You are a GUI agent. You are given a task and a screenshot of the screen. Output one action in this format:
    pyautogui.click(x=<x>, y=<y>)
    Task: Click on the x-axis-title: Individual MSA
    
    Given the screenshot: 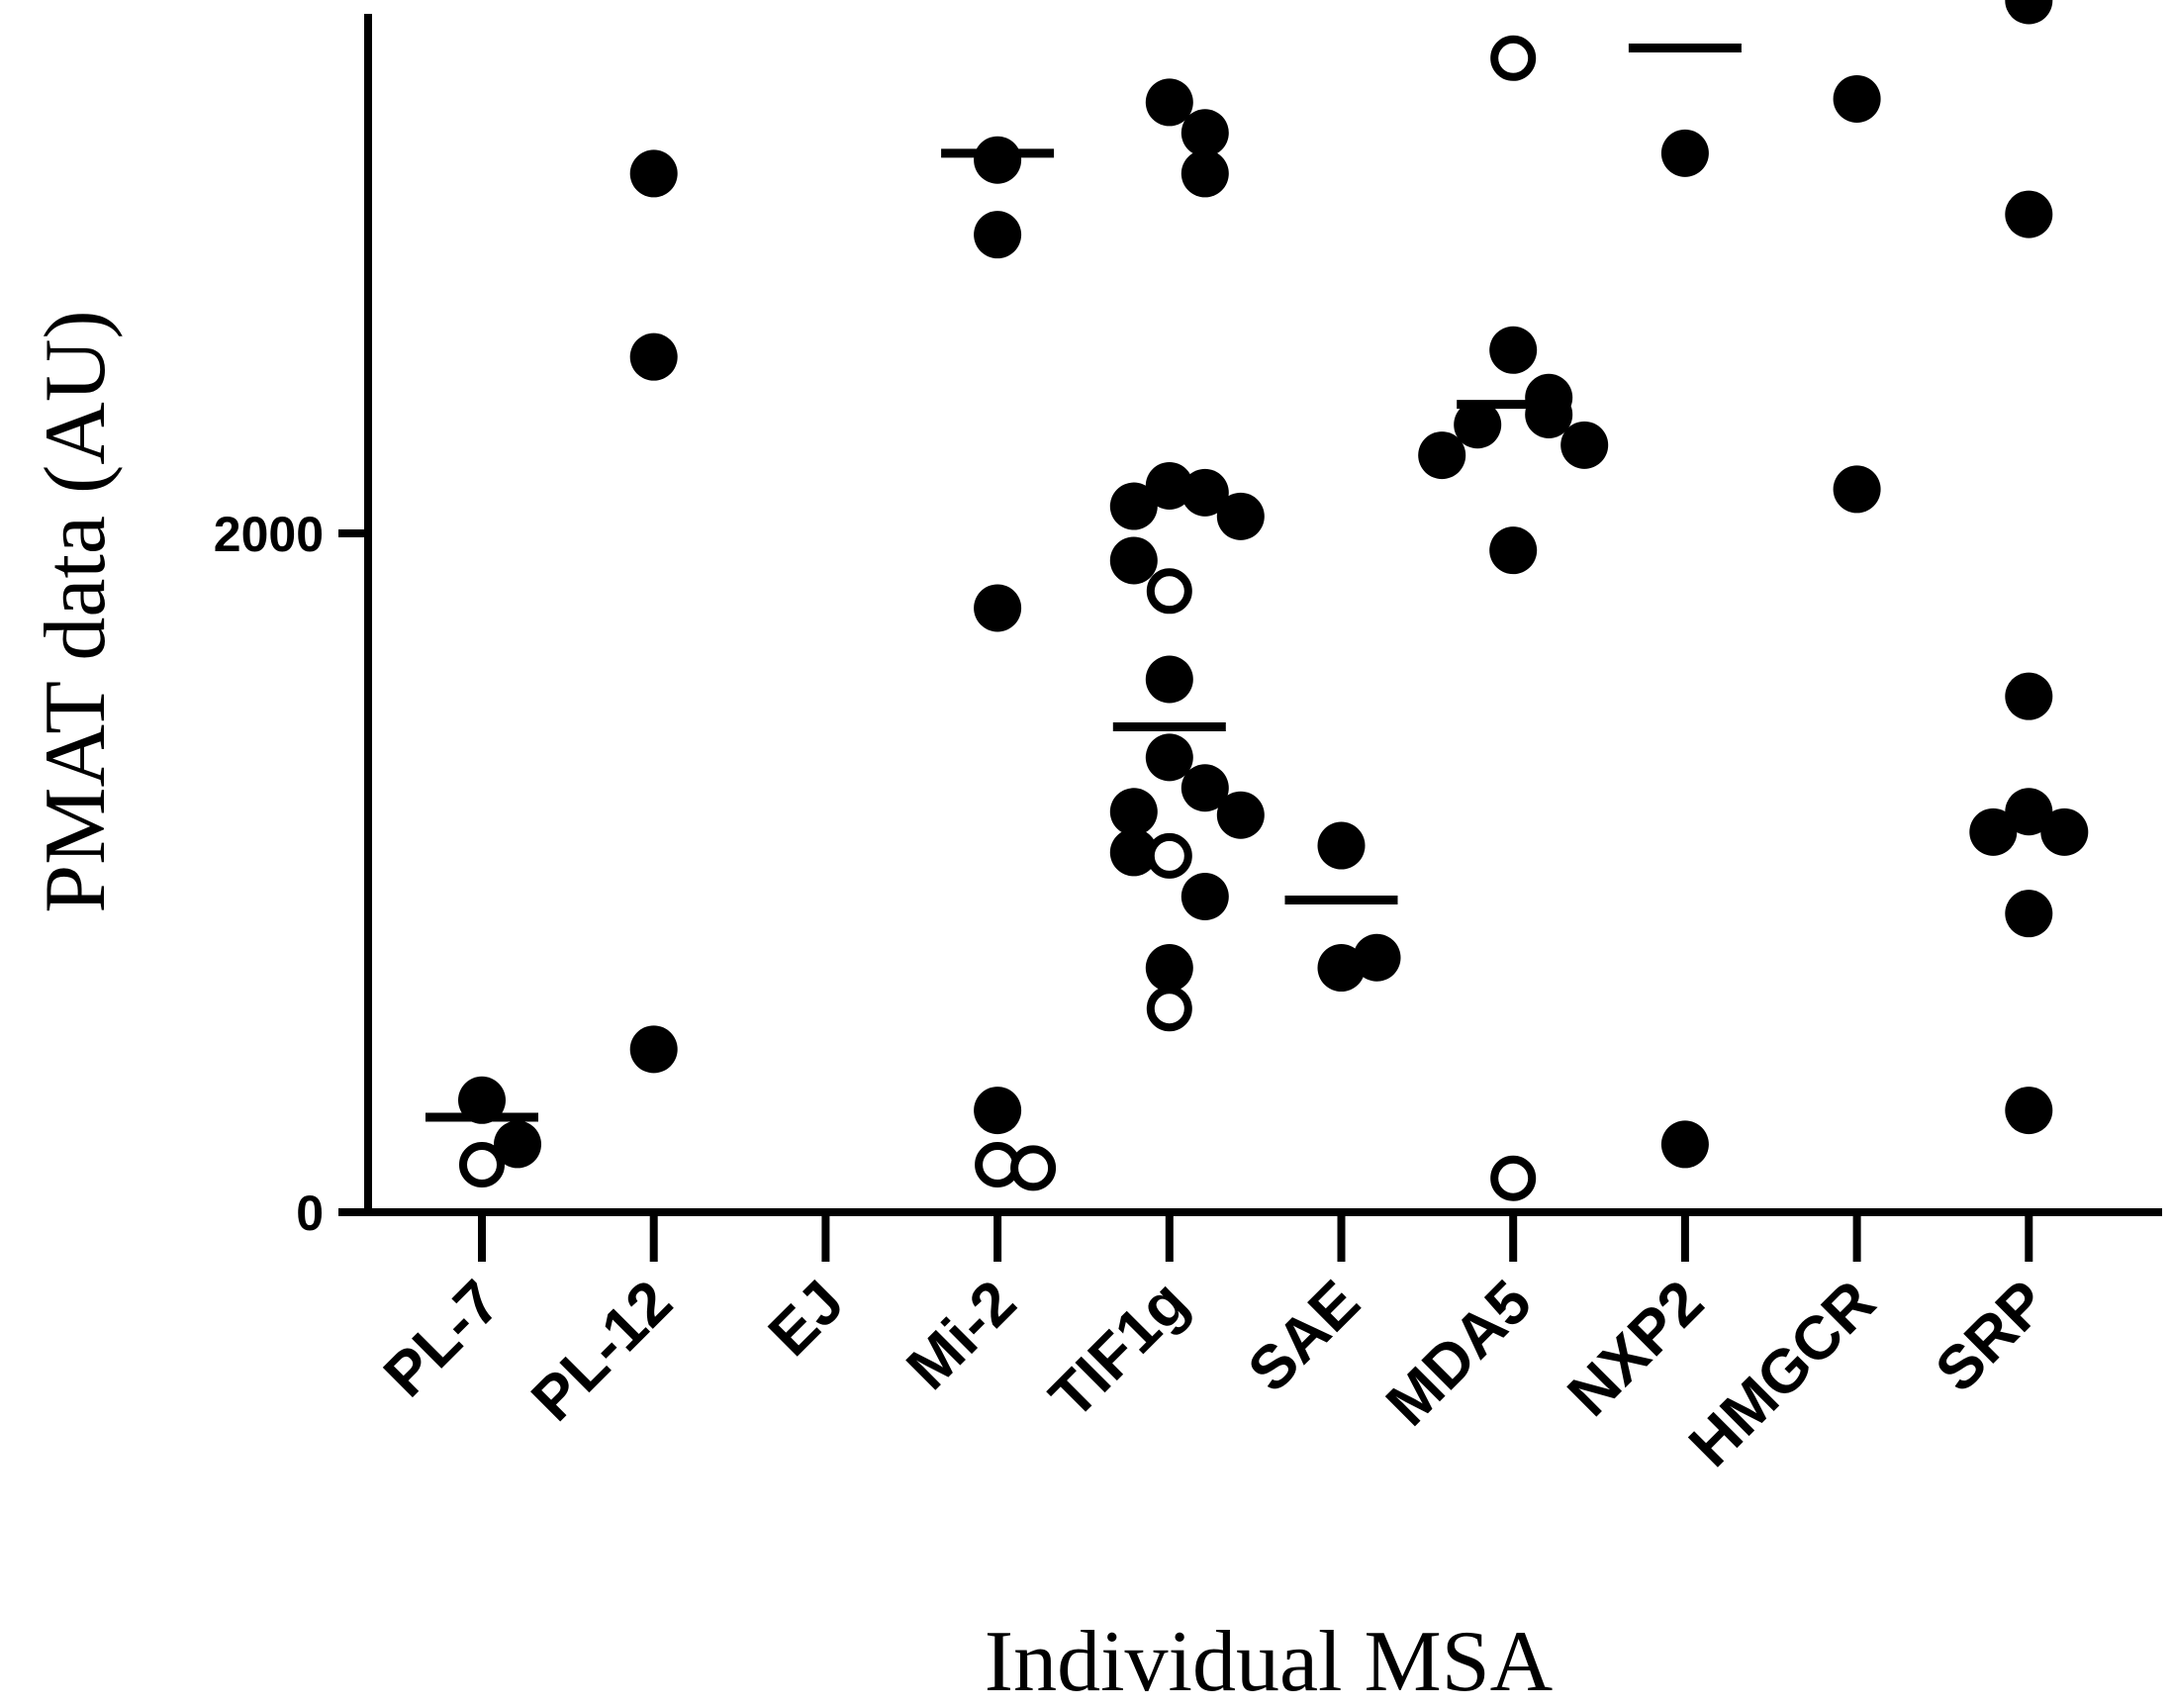 What is the action you would take?
    pyautogui.click(x=1269, y=1661)
    